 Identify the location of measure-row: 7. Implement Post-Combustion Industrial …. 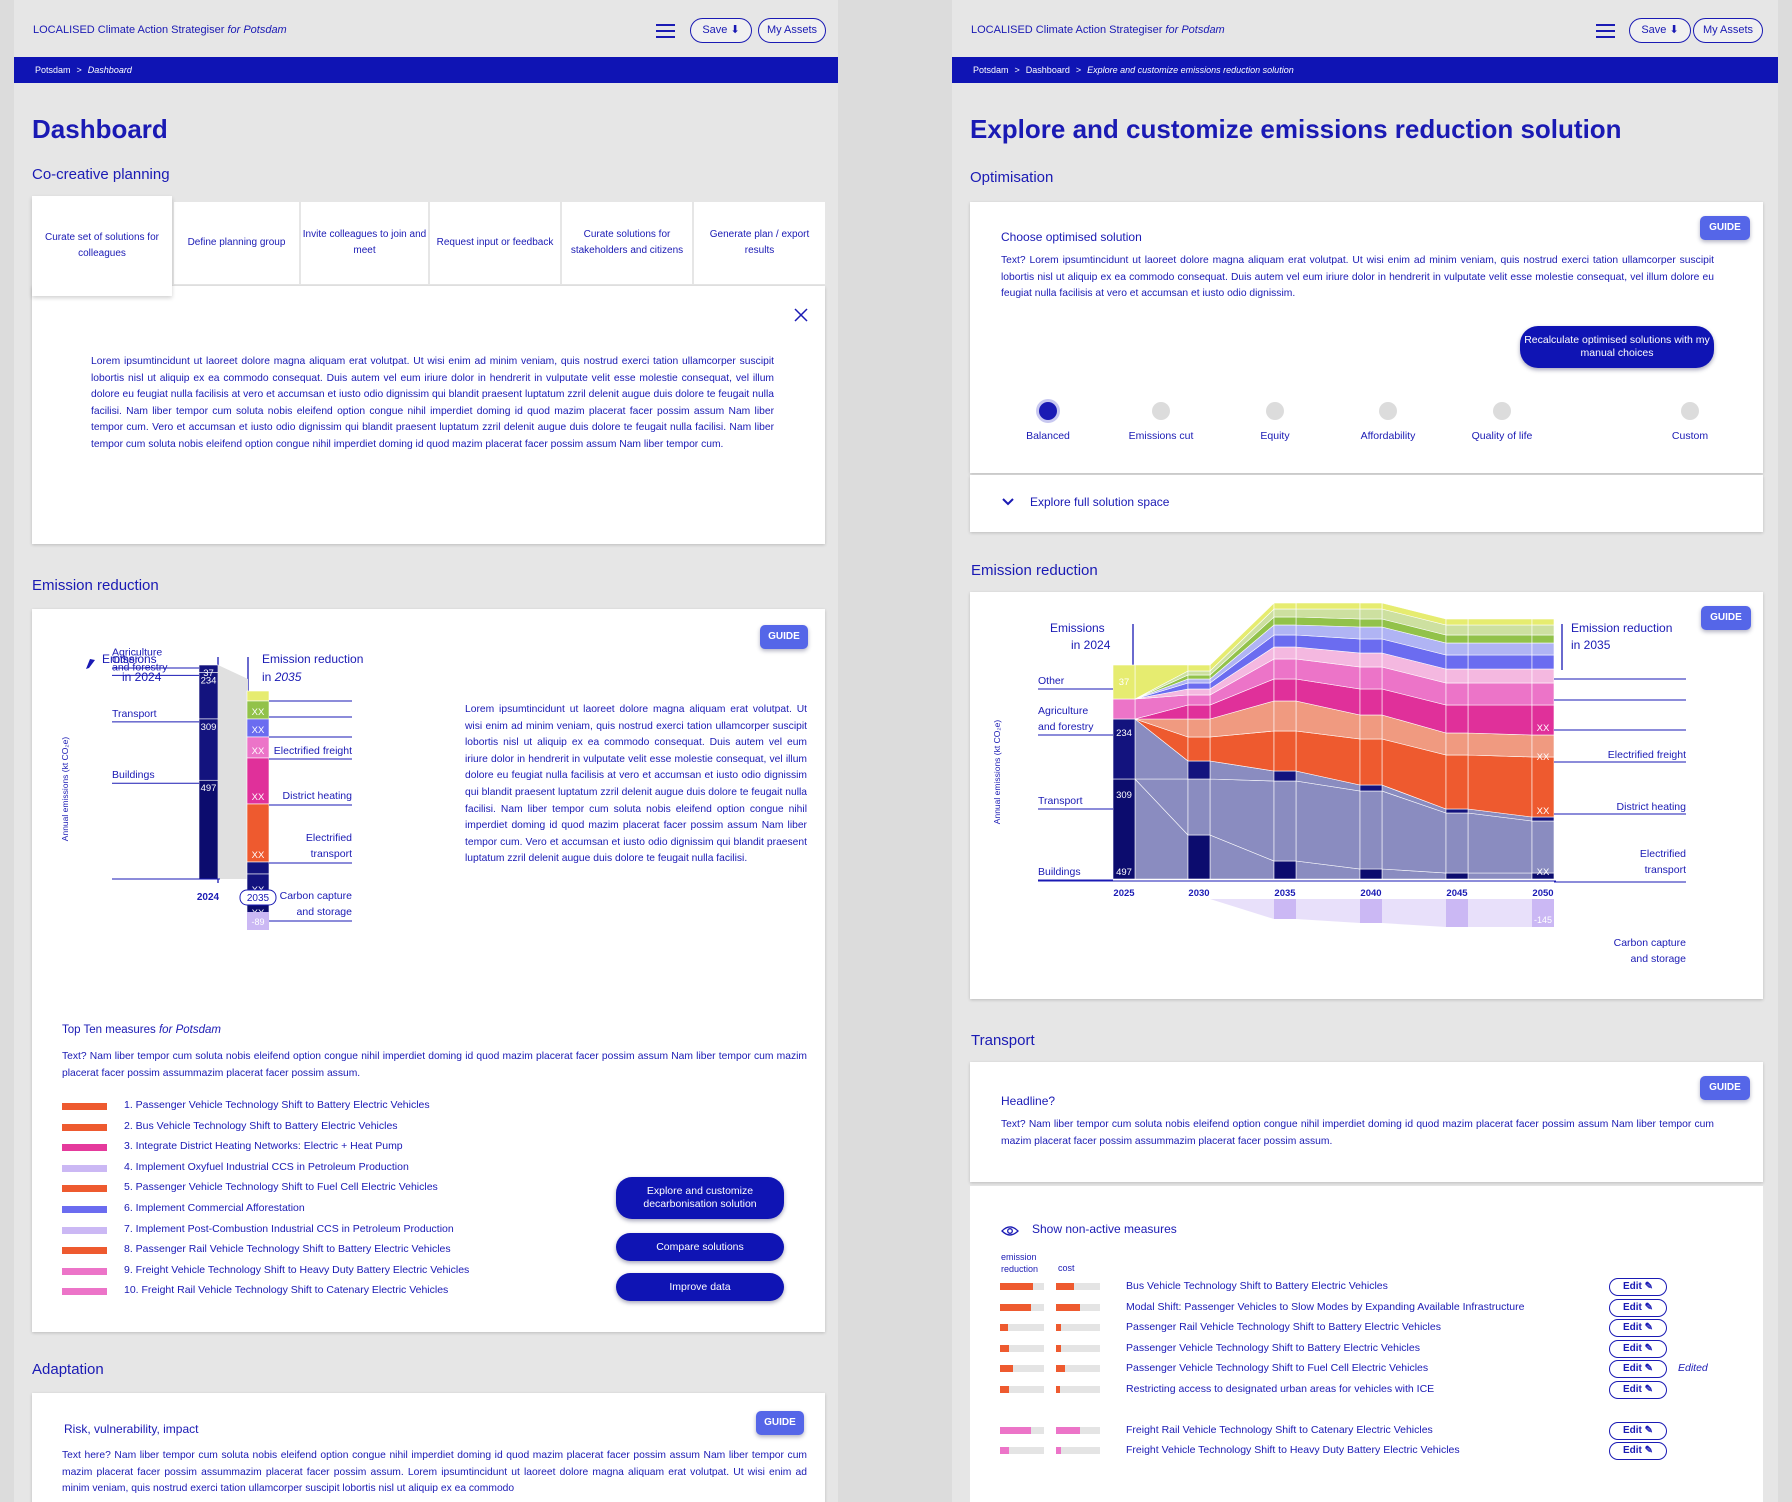
(292, 1230).